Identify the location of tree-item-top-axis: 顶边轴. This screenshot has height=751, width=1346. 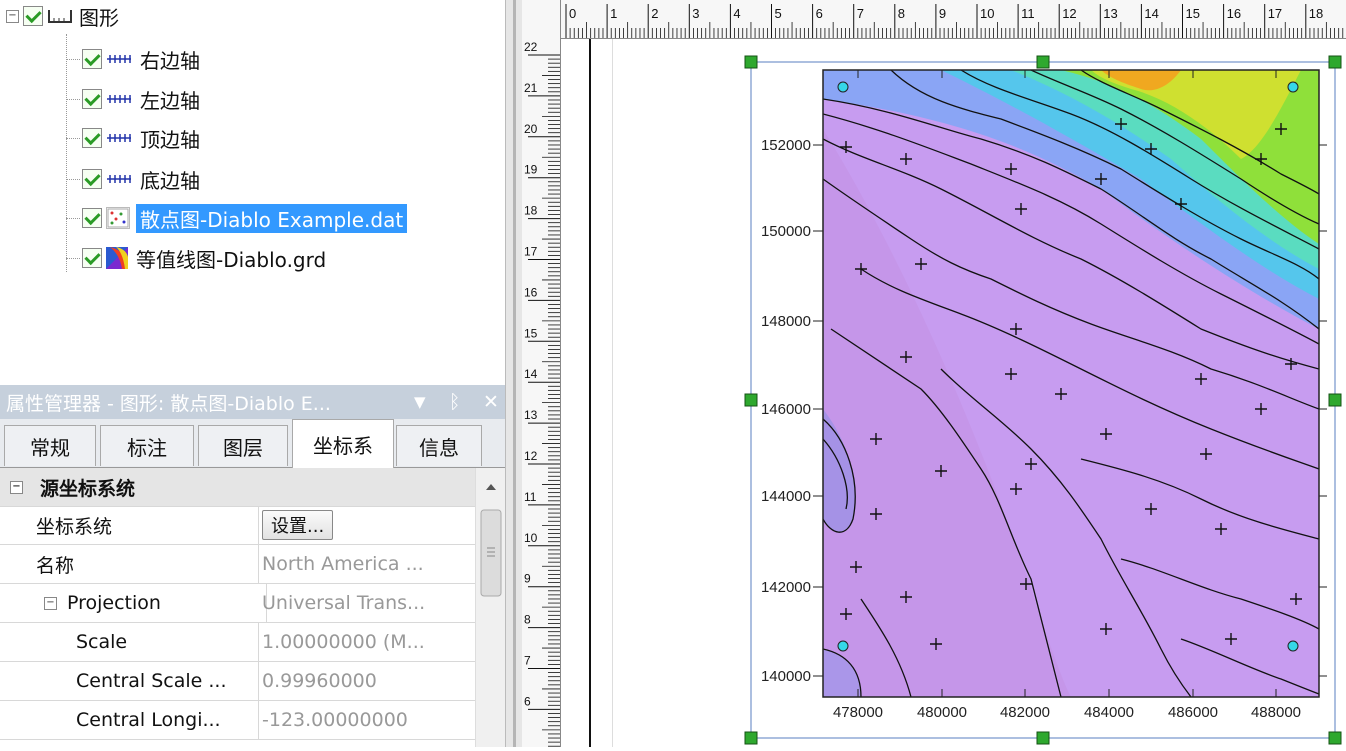
(133, 138).